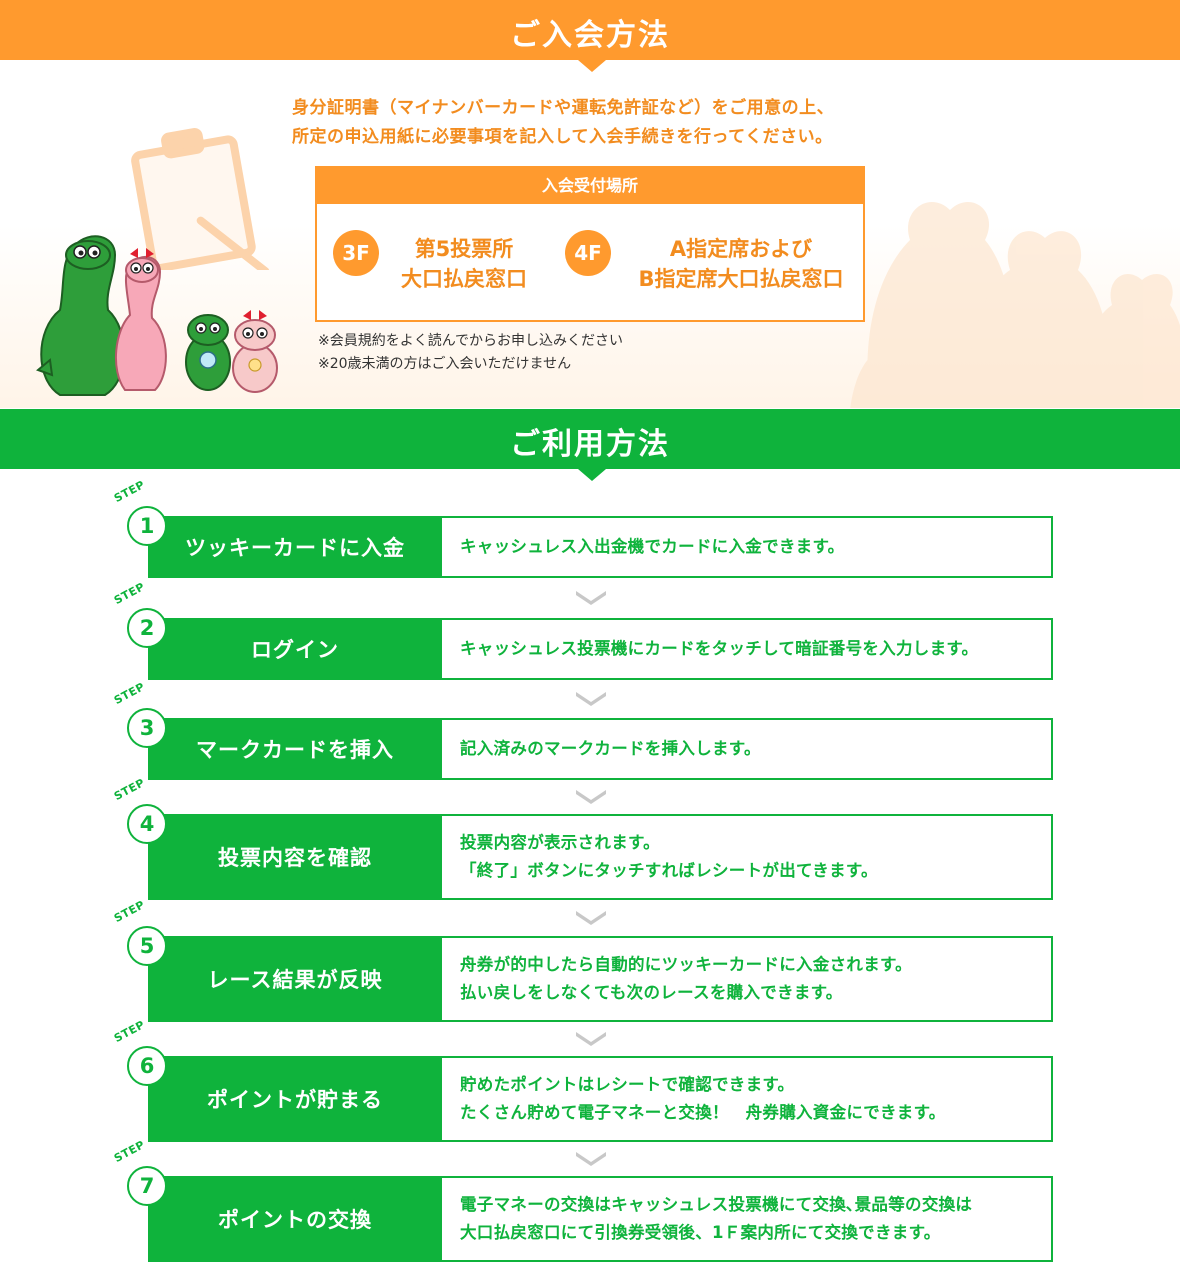 The width and height of the screenshot is (1180, 1275). What do you see at coordinates (140, 319) in the screenshot?
I see `pink-dinosaur-mascot` at bounding box center [140, 319].